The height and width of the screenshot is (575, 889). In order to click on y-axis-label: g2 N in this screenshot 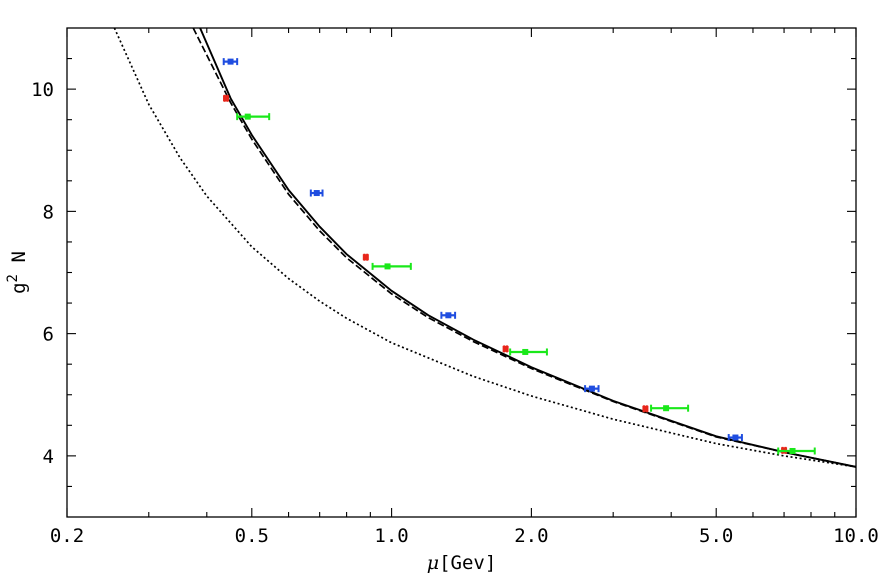, I will do `click(17, 272)`.